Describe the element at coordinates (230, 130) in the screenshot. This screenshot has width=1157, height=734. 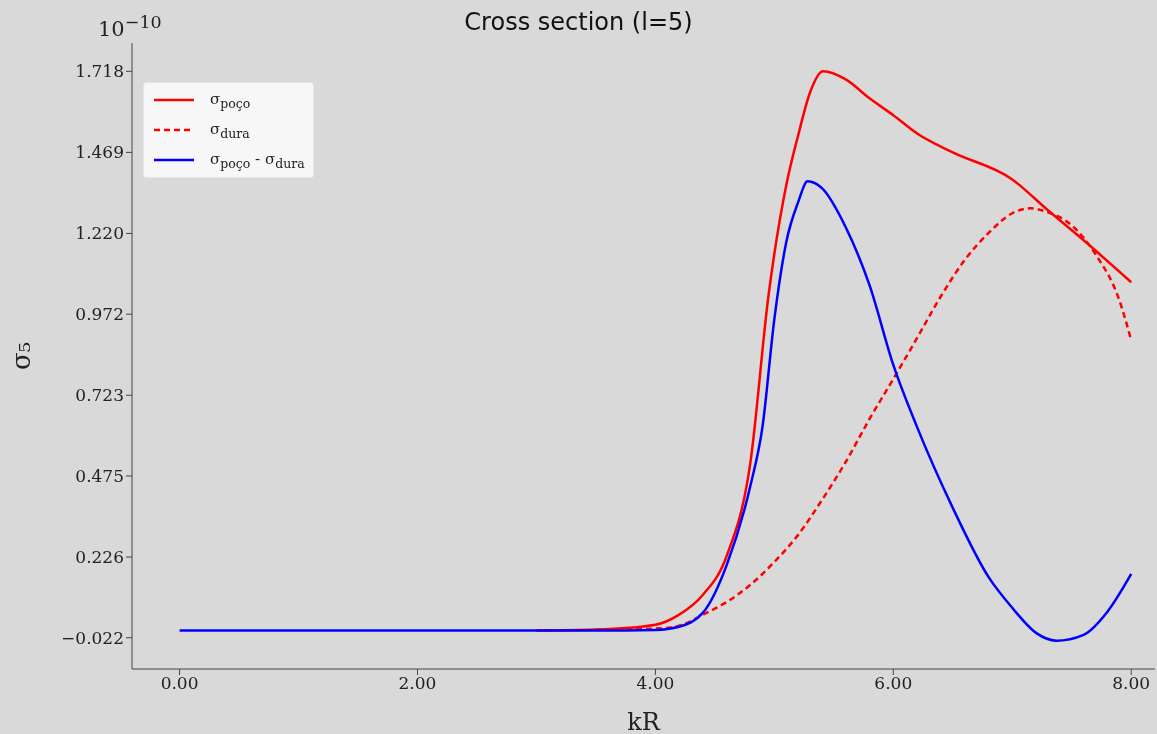
I see `legend-label: σ$_{dura}$` at that location.